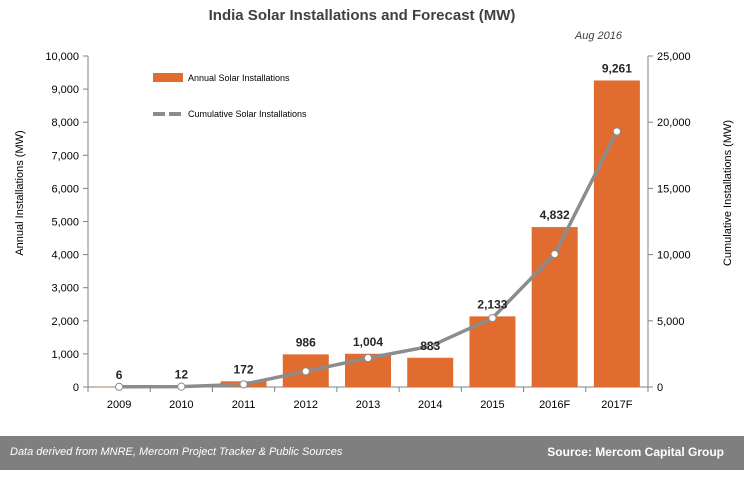 This screenshot has height=480, width=744. I want to click on x-tick-label: 2016F, so click(554, 405).